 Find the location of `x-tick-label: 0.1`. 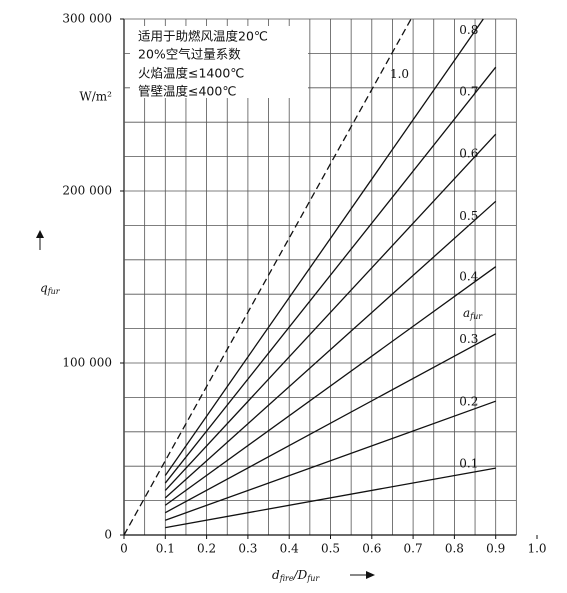

x-tick-label: 0.1 is located at coordinates (165, 549).